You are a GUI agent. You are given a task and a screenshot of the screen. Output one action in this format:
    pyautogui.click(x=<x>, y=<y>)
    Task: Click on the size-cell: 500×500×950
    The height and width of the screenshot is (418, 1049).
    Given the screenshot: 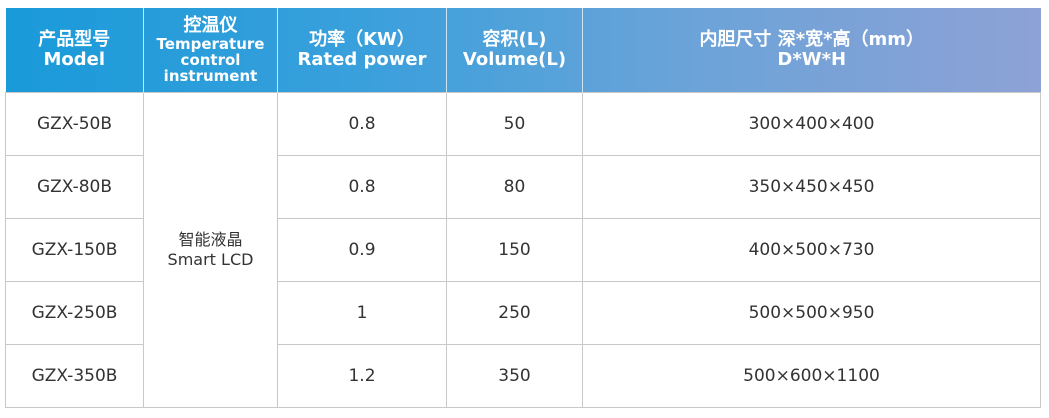 What is the action you would take?
    pyautogui.click(x=811, y=312)
    